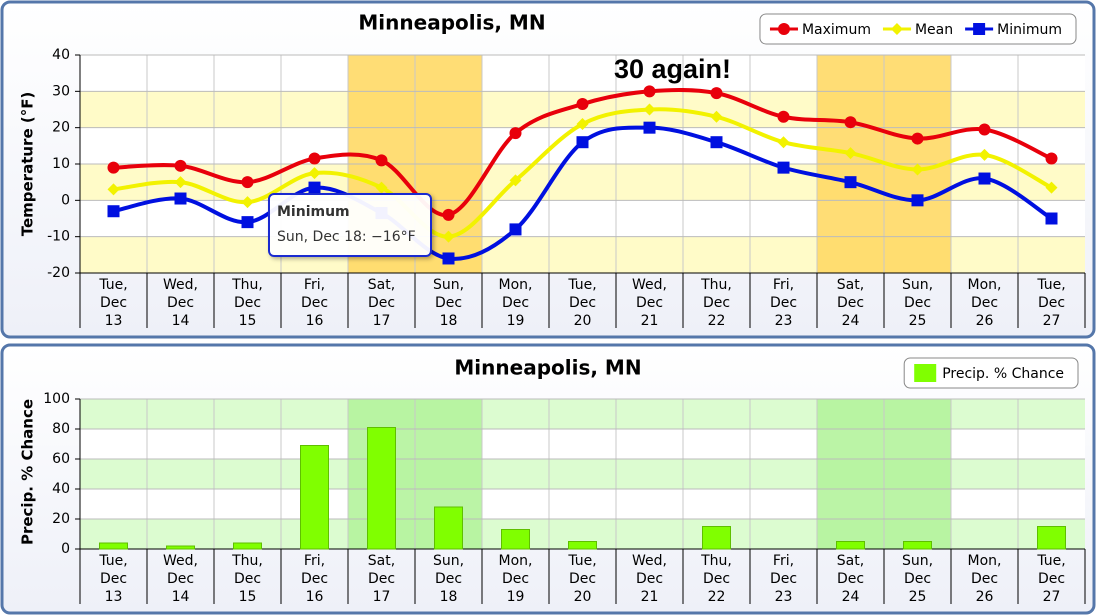 The width and height of the screenshot is (1097, 616). I want to click on y-tick-label: 30, so click(61, 91).